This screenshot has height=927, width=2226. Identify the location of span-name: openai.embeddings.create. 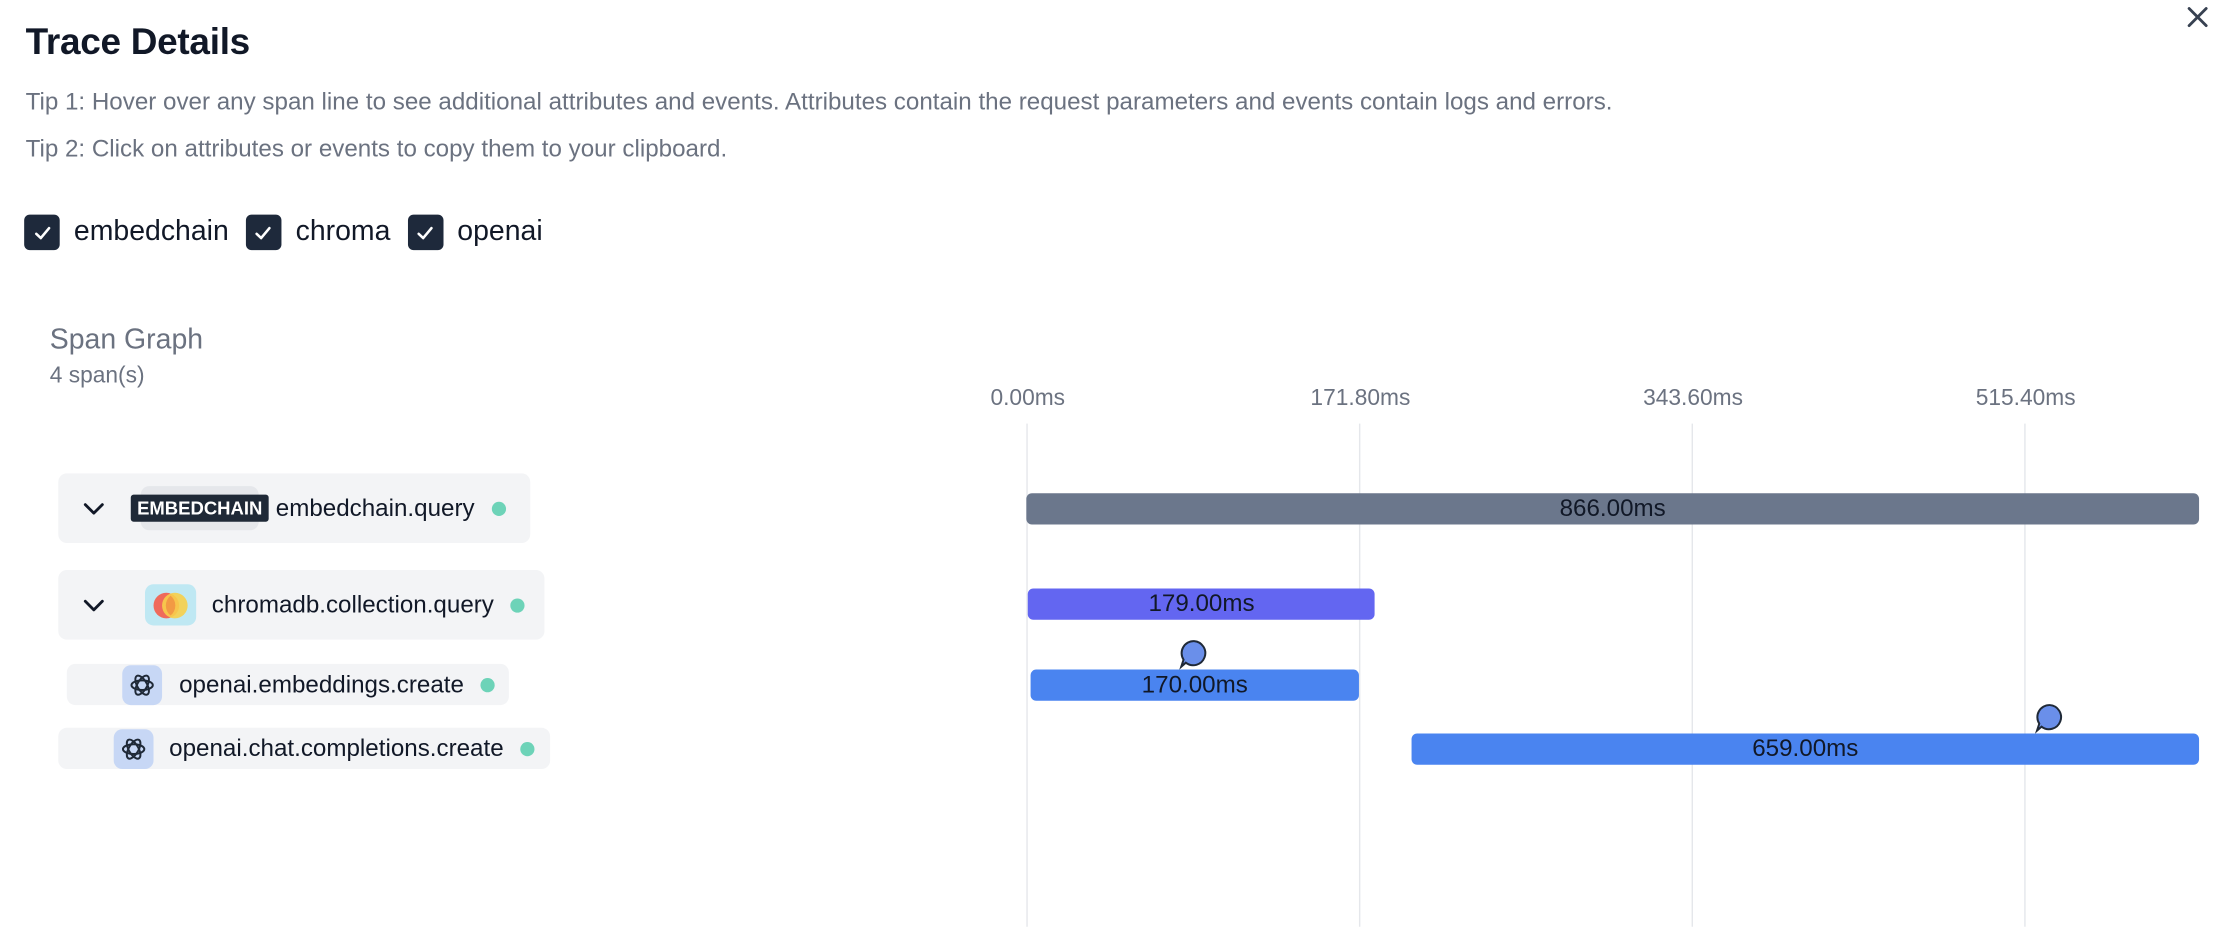
(321, 684).